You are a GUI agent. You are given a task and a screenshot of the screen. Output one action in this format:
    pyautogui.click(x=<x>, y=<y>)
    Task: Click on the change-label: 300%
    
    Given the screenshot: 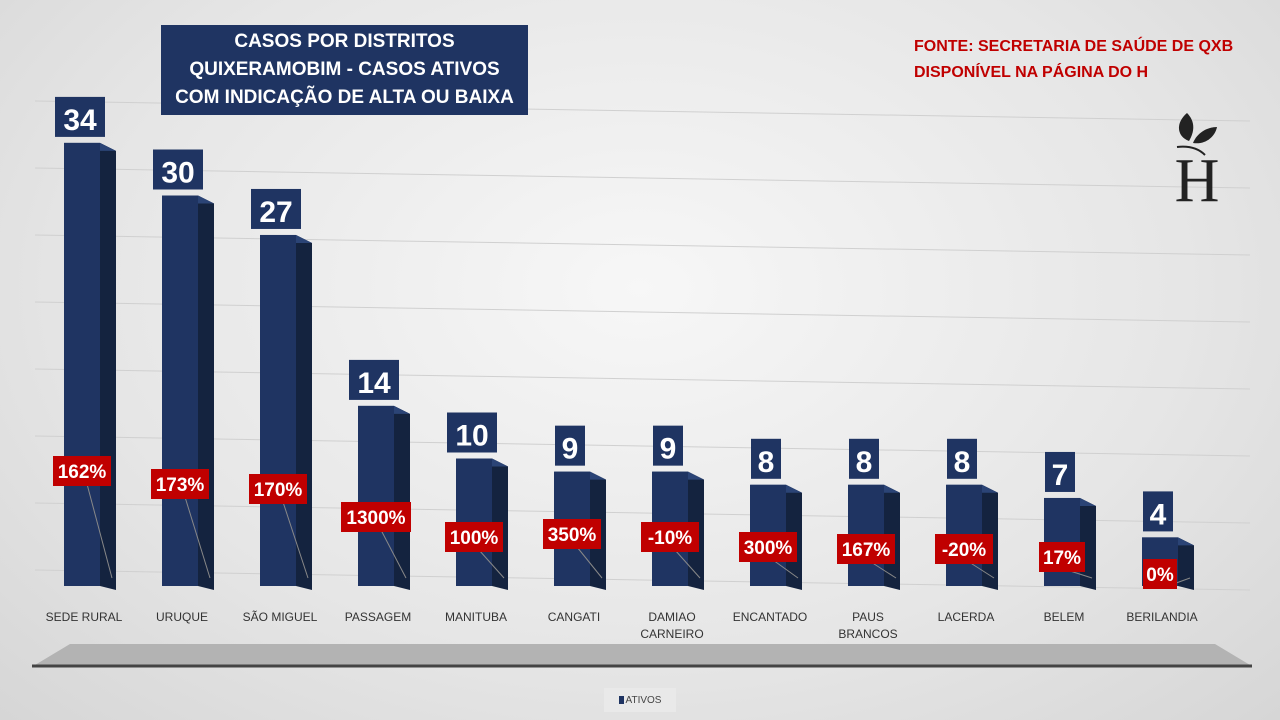 What is the action you would take?
    pyautogui.click(x=768, y=548)
    